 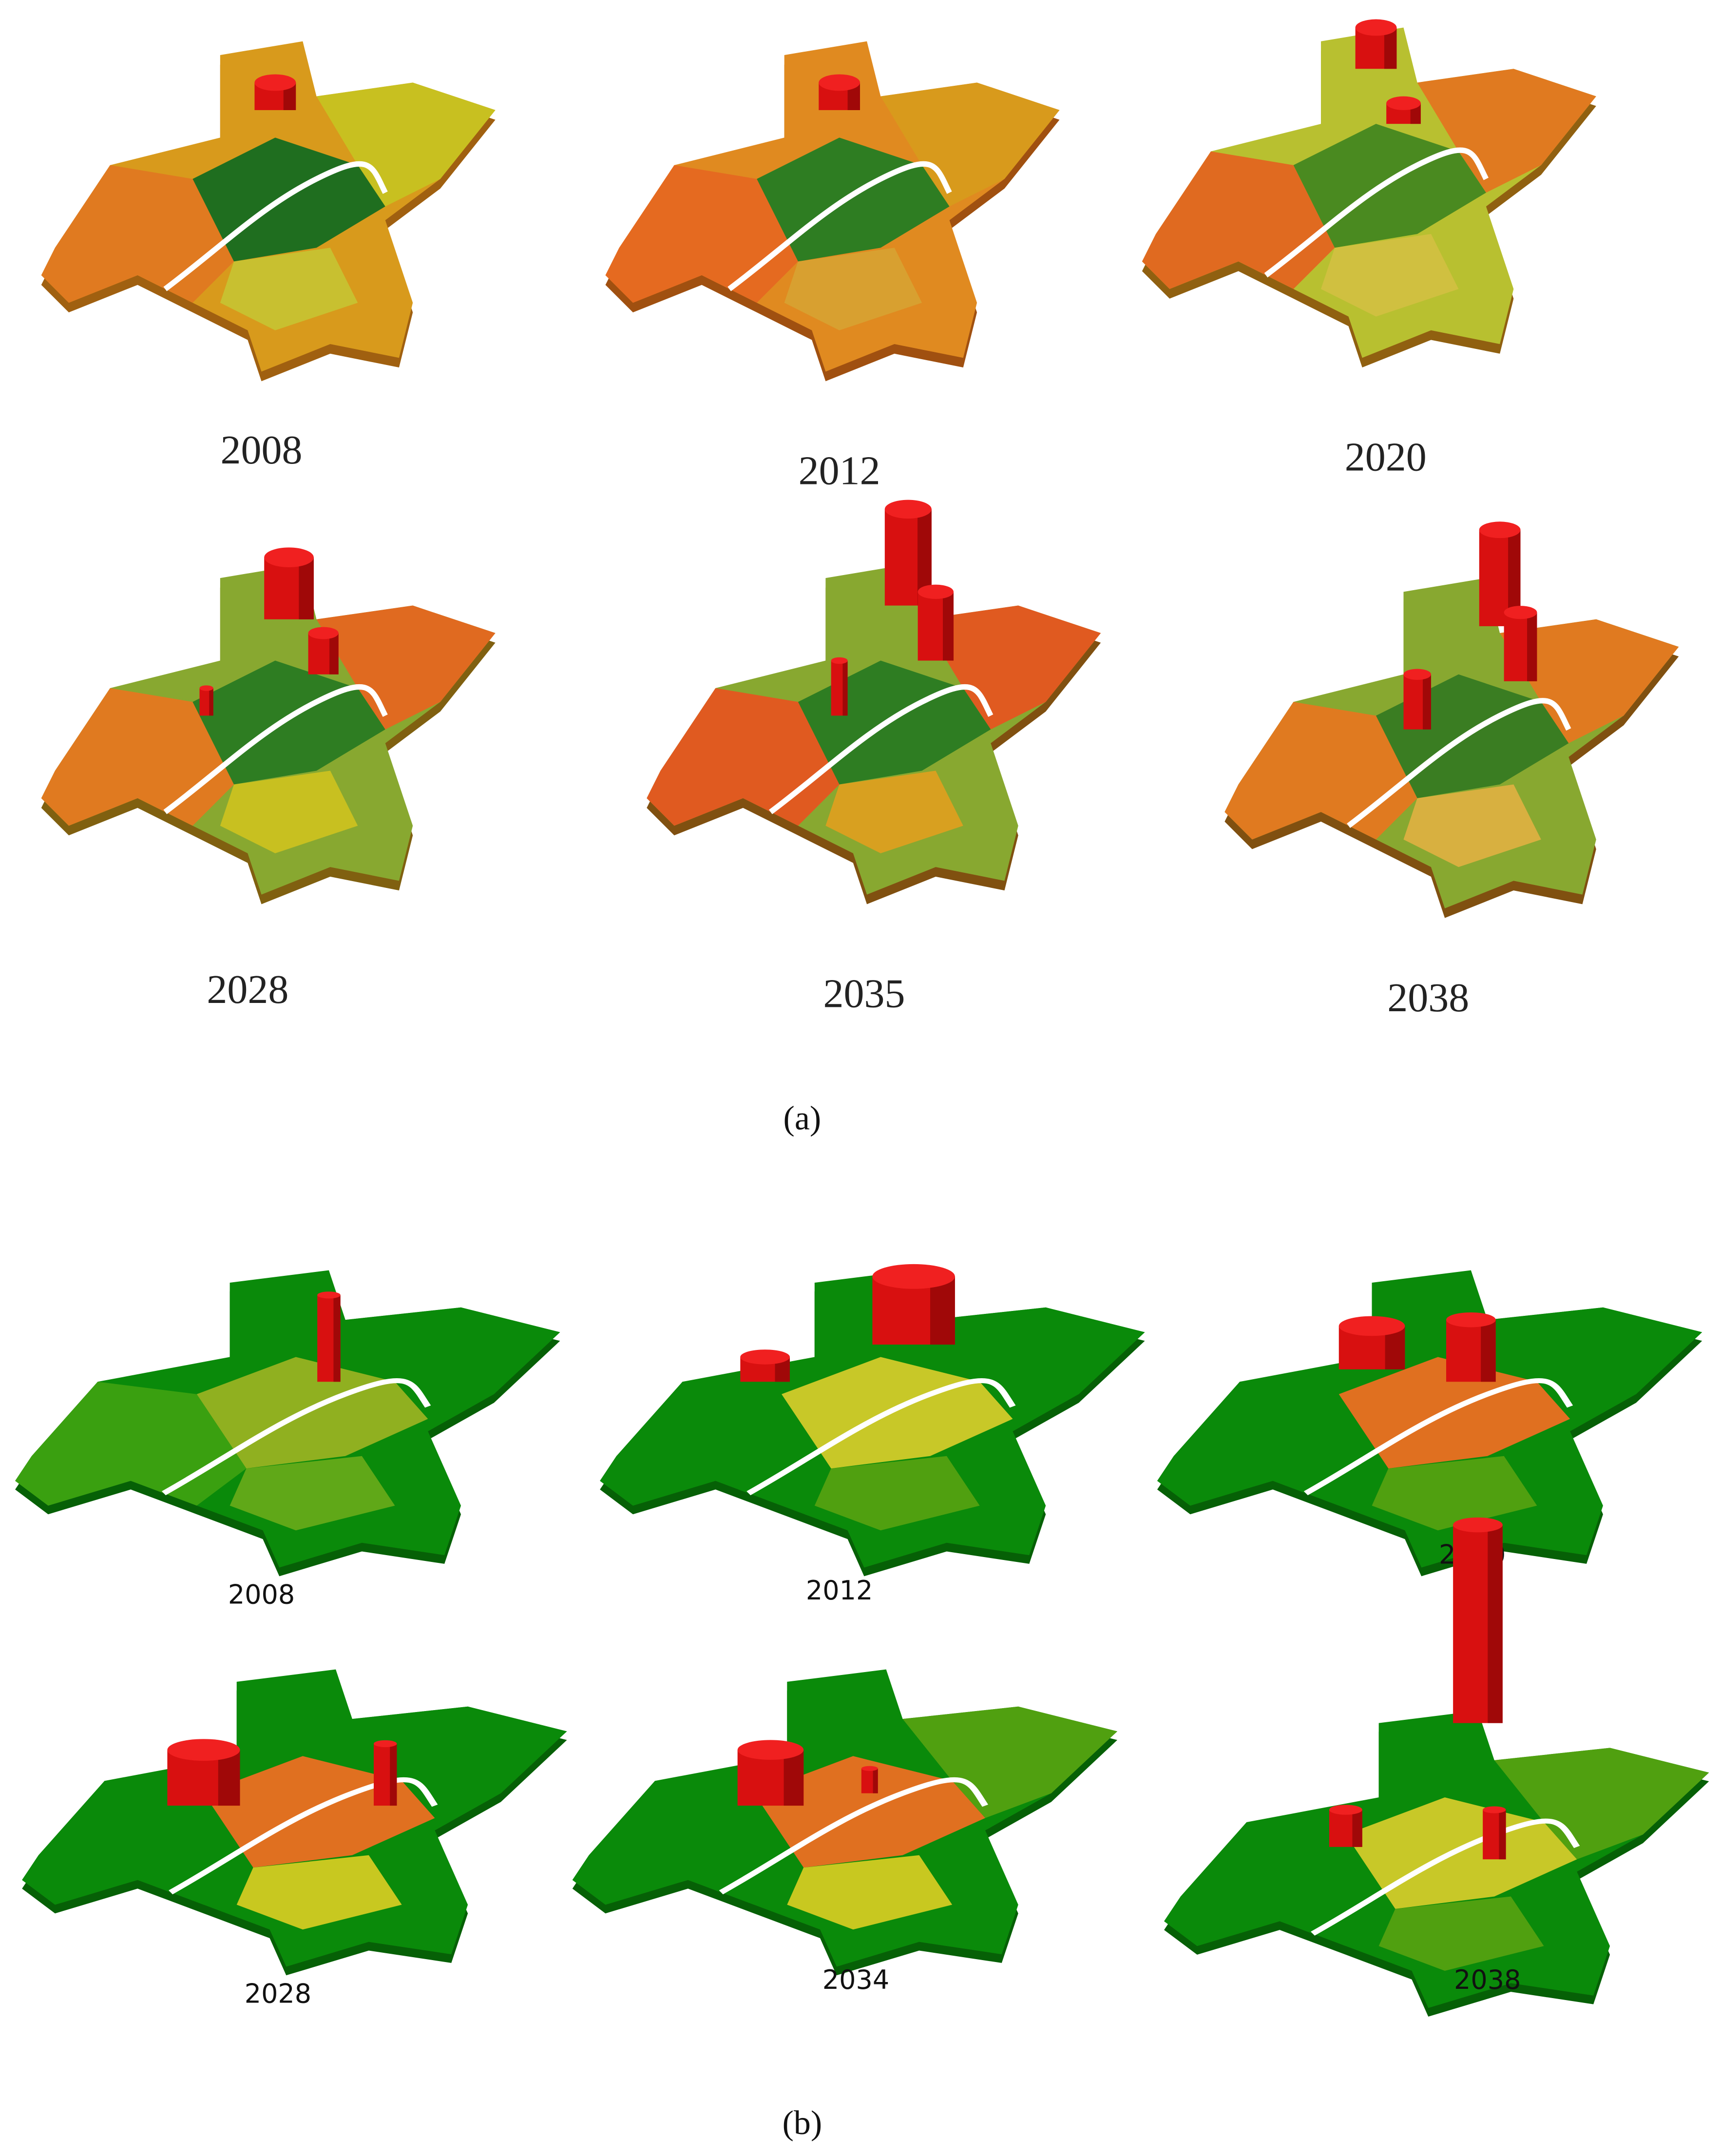 I want to click on panel-label: (b), so click(x=802, y=2123).